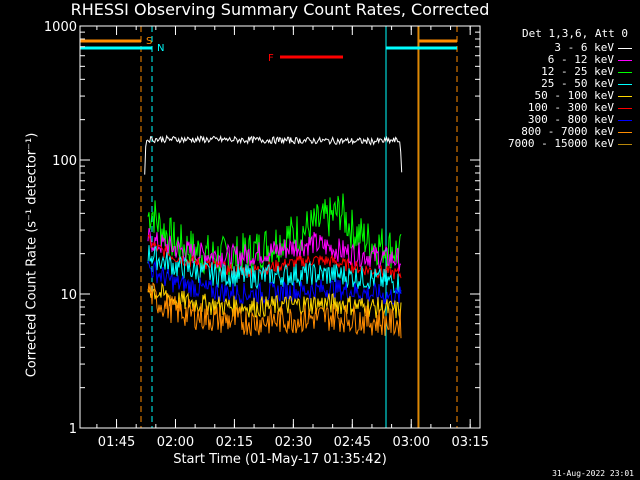 The width and height of the screenshot is (640, 480). I want to click on legend-item: 100 - 300 keV, so click(558, 108).